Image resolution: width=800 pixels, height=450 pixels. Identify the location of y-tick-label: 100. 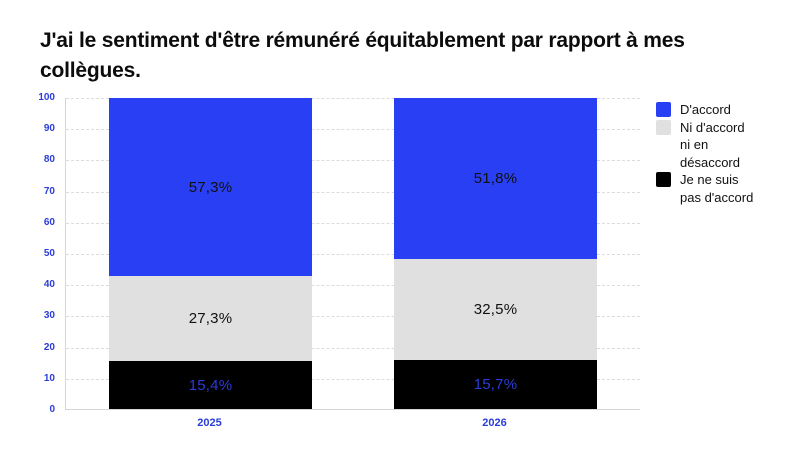
(46, 97).